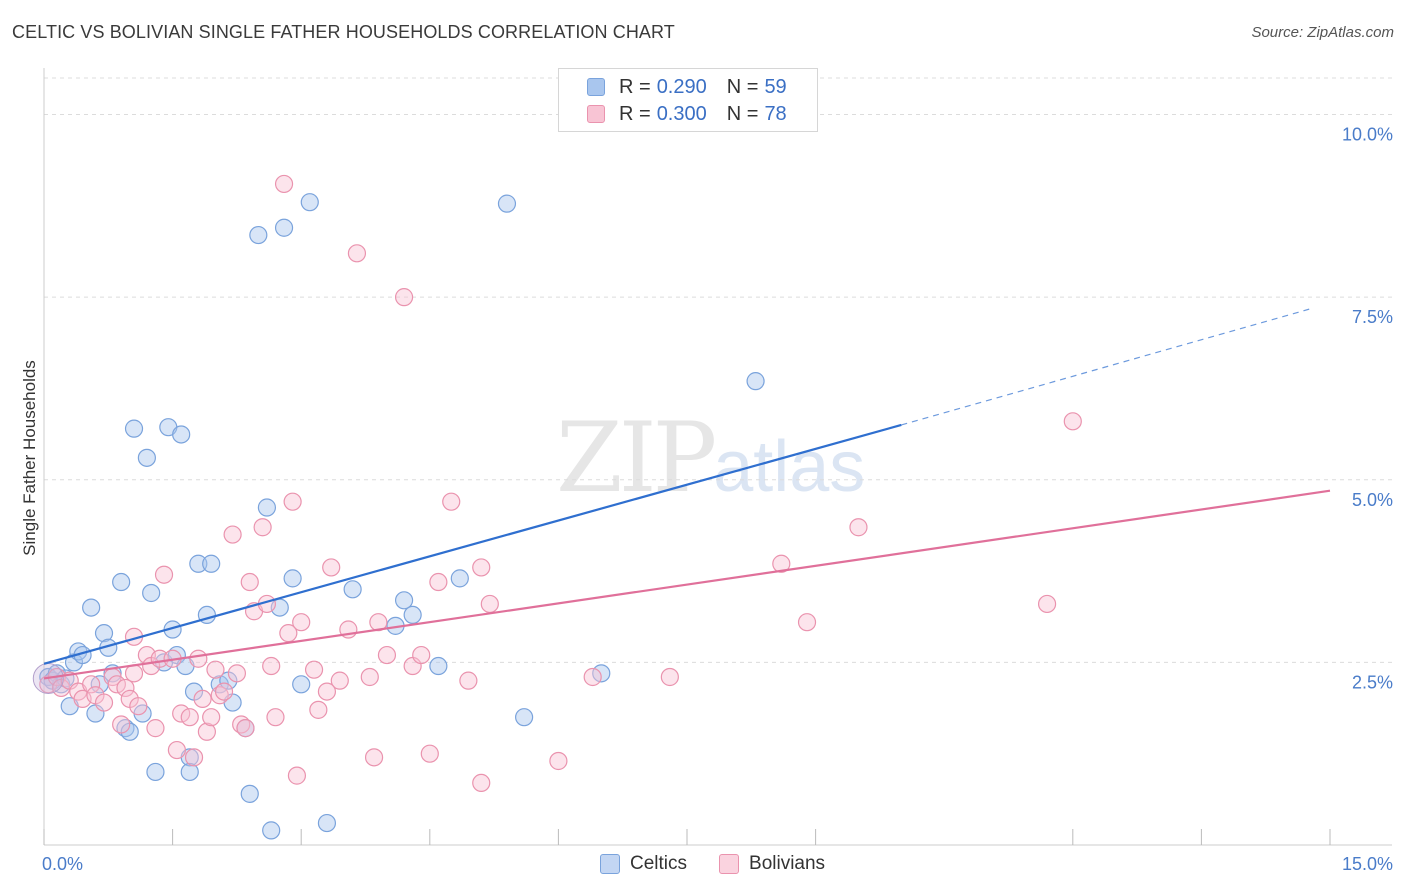 The height and width of the screenshot is (892, 1406). I want to click on correlation-legend: R = 0.290 N = 59 R = 0.300 N = 78, so click(688, 100).